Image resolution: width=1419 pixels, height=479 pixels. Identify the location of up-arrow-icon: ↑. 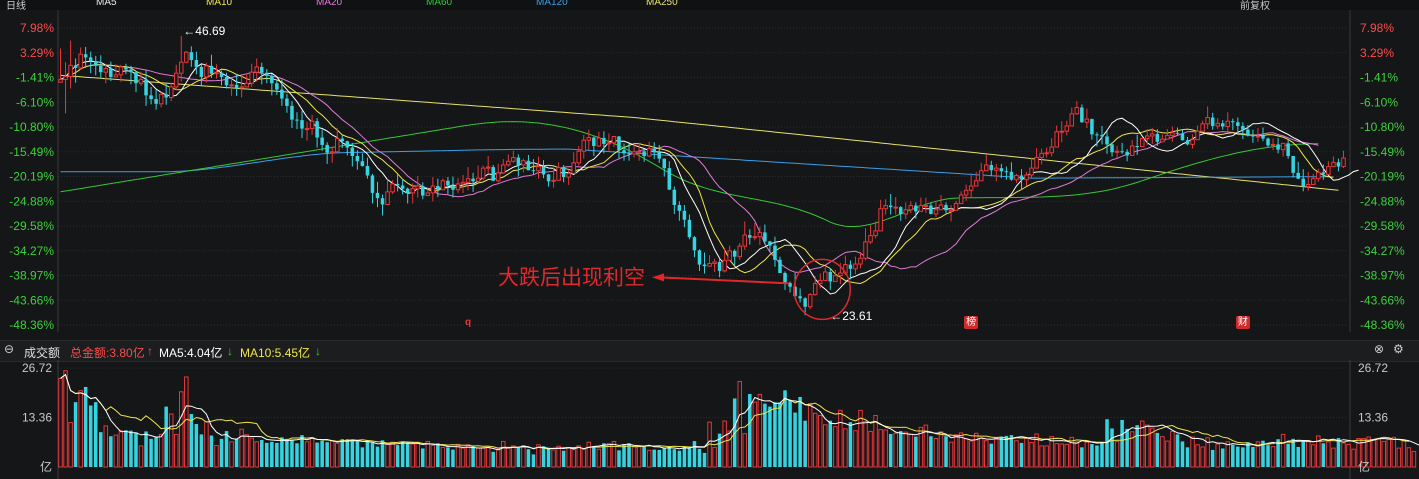
(150, 351).